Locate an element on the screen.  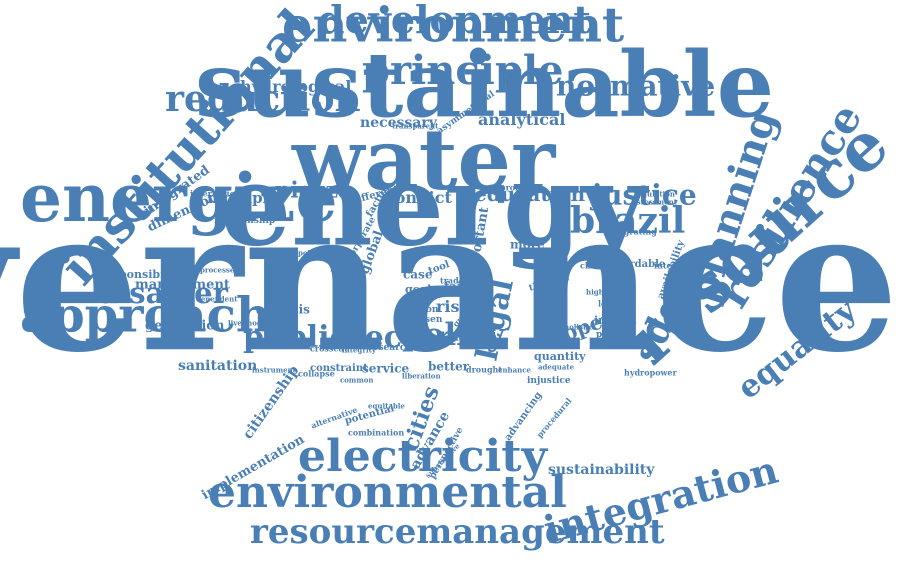
word-more: more is located at coordinates (527, 244).